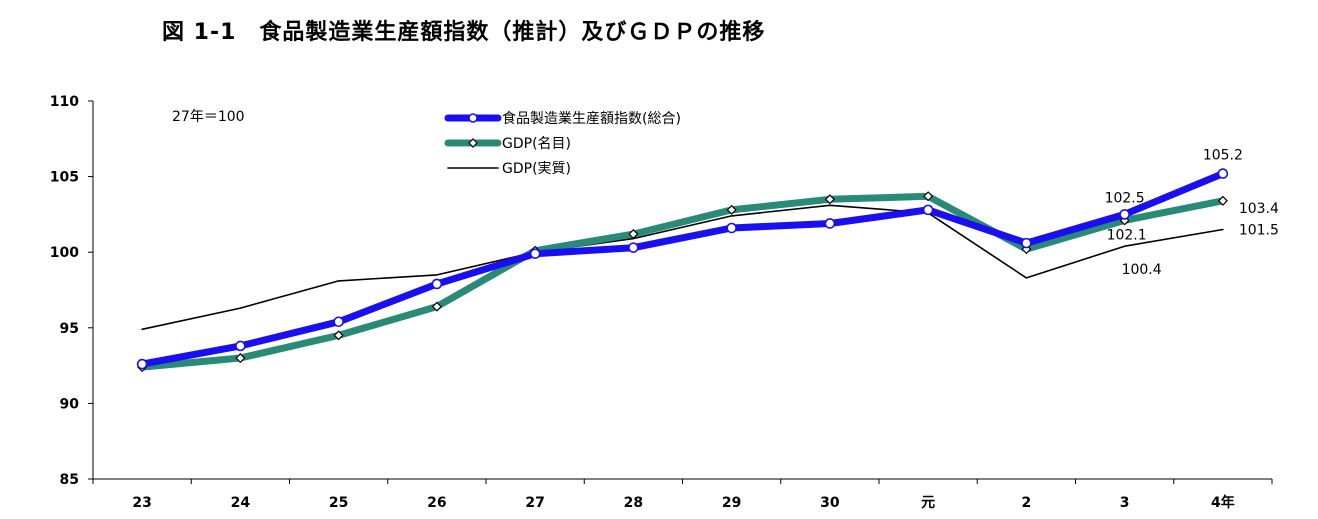 This screenshot has width=1318, height=519. Describe the element at coordinates (683, 502) in the screenshot. I see `x-tick-labels: 23 24 25 26 27 28 29 30 元 2 3 4年` at that location.